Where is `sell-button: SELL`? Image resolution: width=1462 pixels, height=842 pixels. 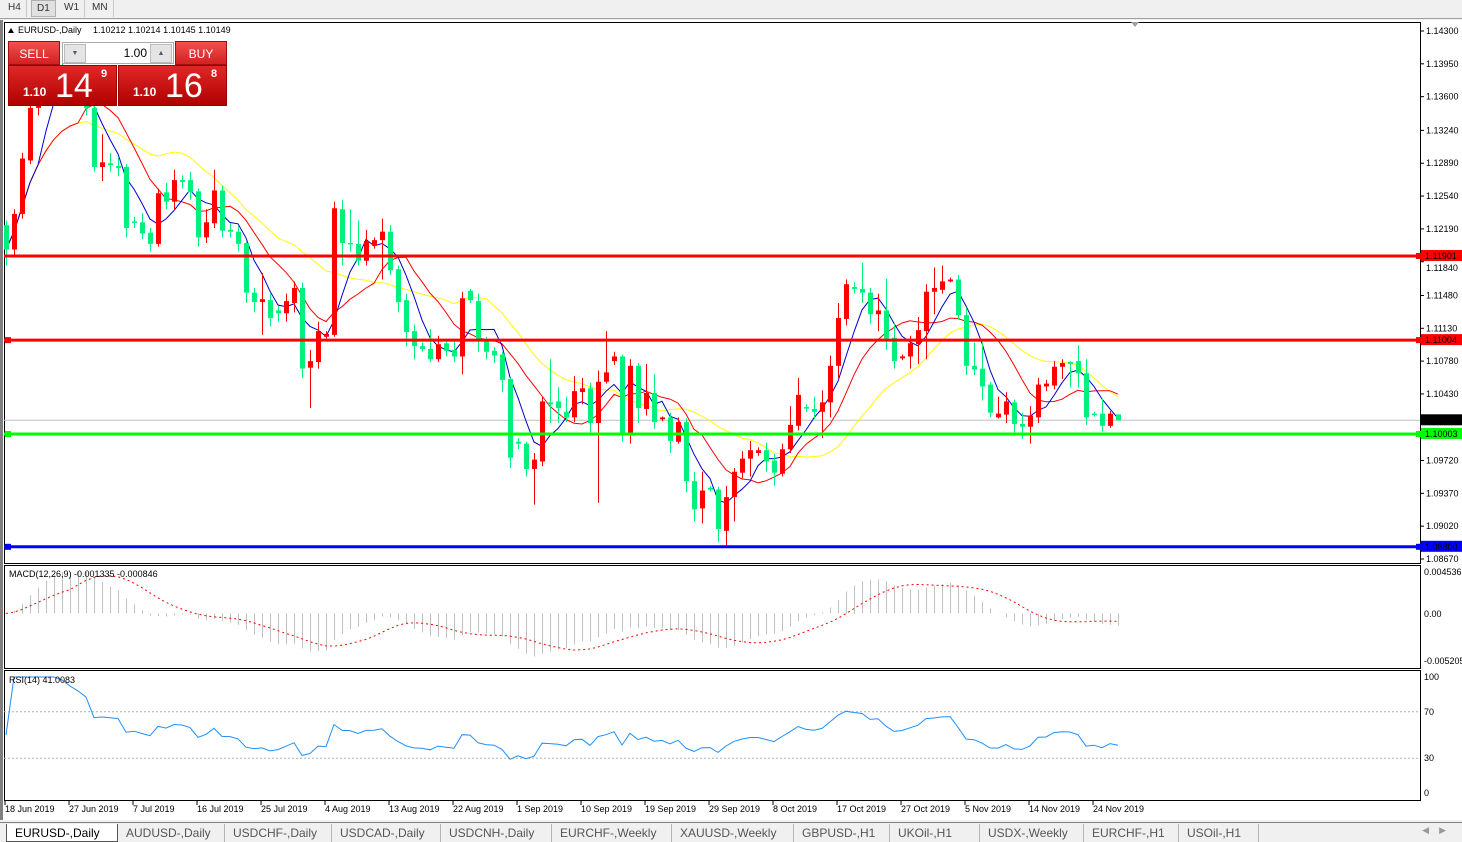 sell-button: SELL is located at coordinates (34, 53).